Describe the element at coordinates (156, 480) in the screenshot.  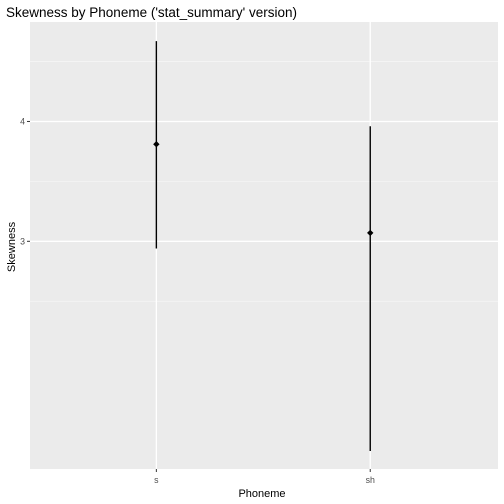
I see `x-tick-label: s` at that location.